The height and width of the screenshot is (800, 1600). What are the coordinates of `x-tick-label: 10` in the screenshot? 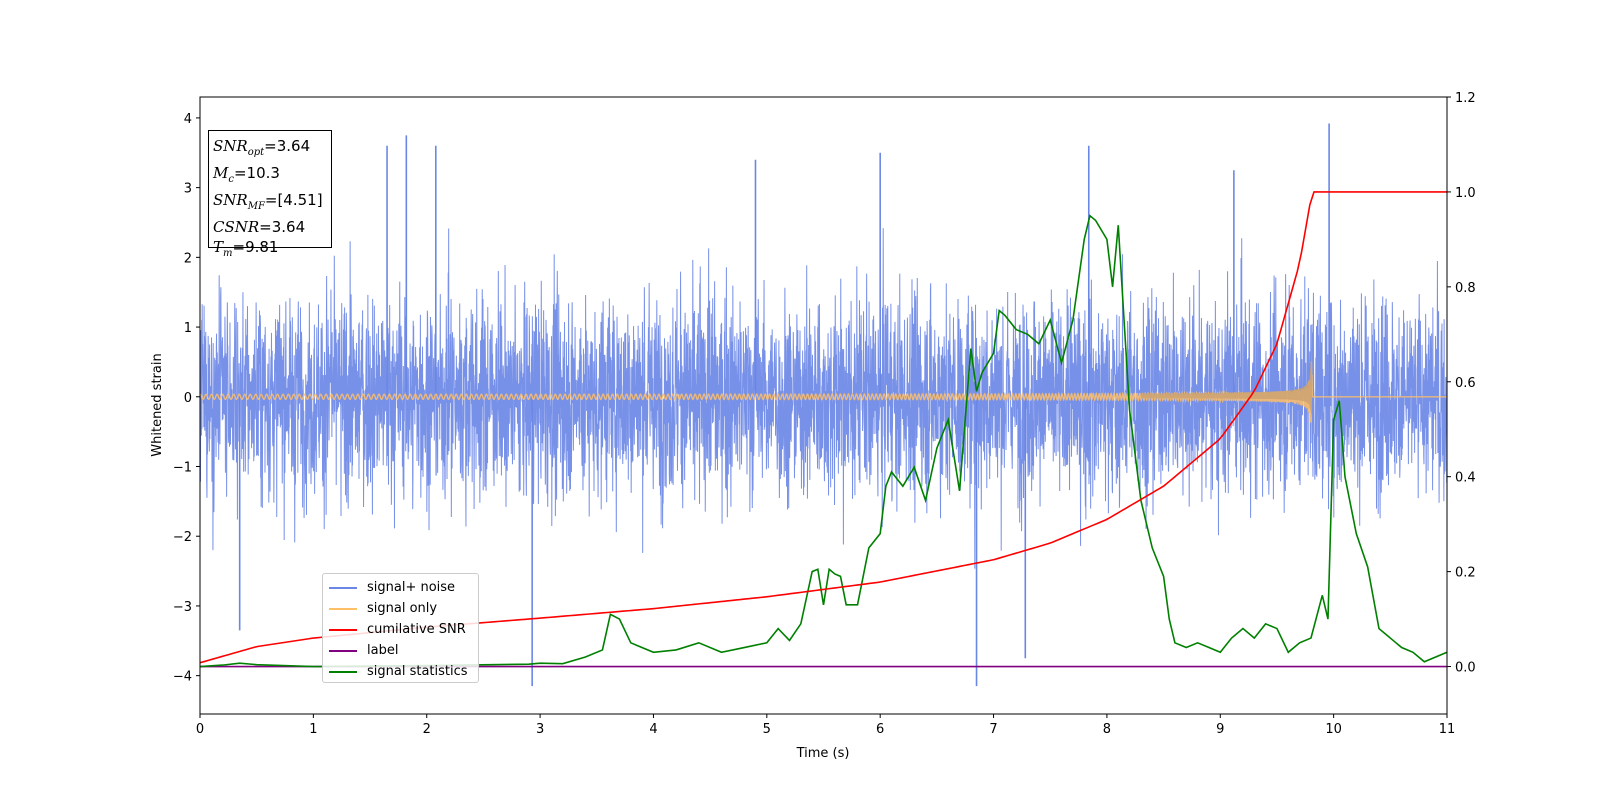 It's located at (1333, 729).